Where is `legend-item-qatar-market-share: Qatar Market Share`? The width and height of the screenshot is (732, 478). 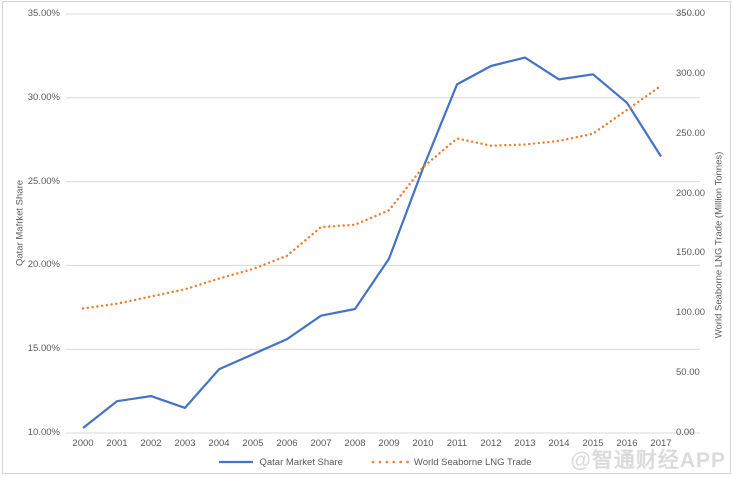
legend-item-qatar-market-share: Qatar Market Share is located at coordinates (280, 462).